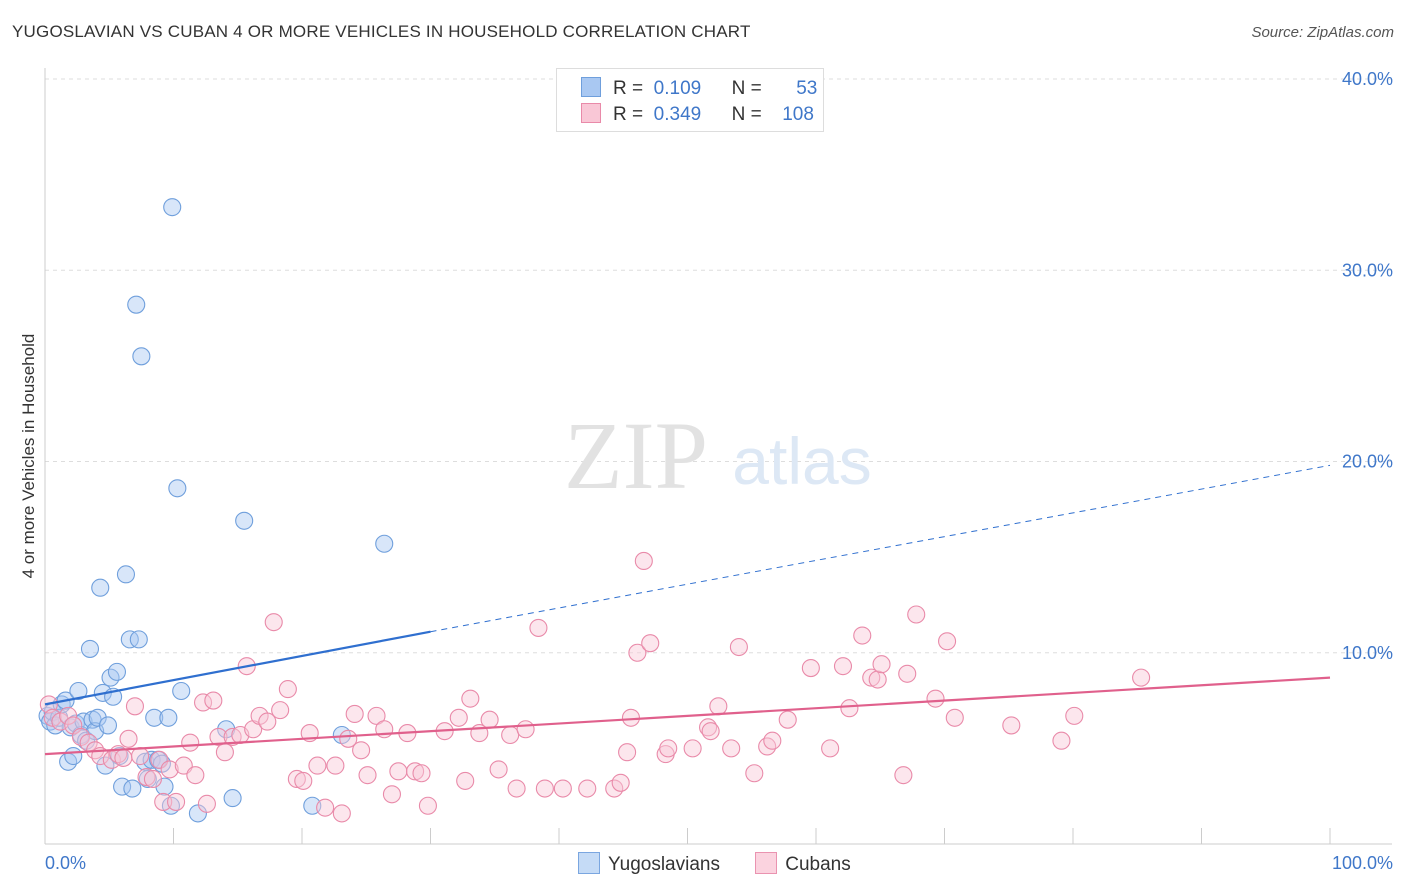  What do you see at coordinates (636, 455) in the screenshot?
I see `watermark-zip: ZIP` at bounding box center [636, 455].